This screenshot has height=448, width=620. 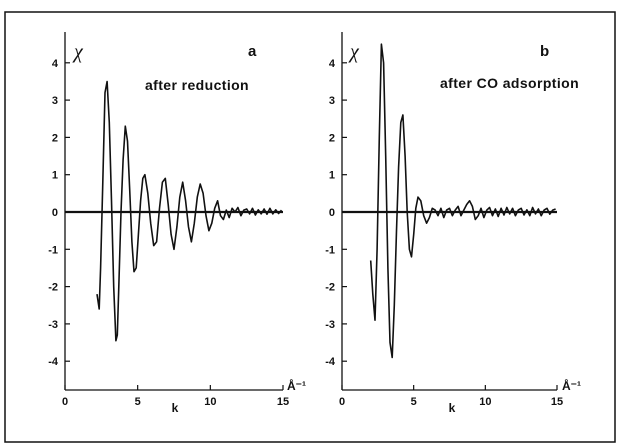 I want to click on panel-b-annotation: after CO adsorption, so click(x=509, y=83).